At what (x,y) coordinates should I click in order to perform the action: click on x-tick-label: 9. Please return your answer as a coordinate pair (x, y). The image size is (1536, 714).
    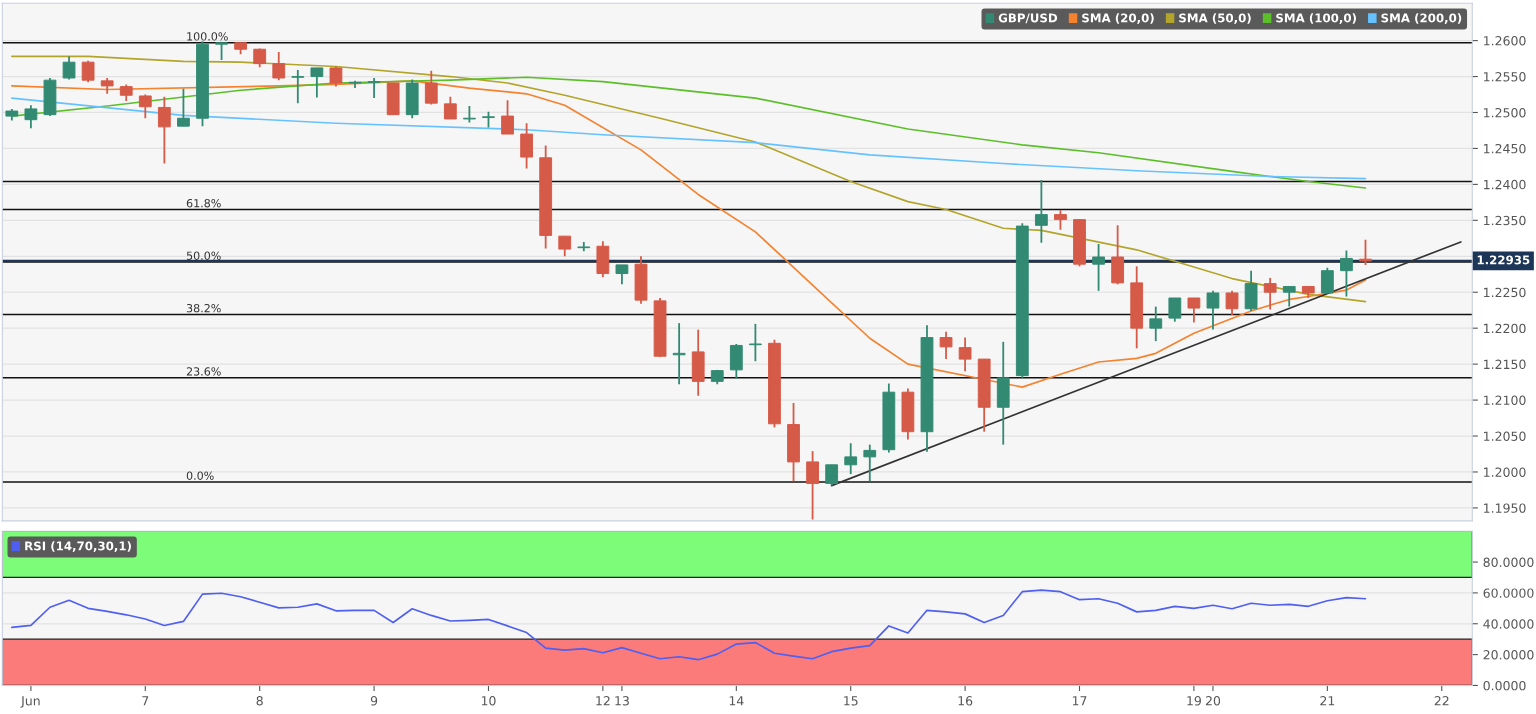
    Looking at the image, I should click on (374, 701).